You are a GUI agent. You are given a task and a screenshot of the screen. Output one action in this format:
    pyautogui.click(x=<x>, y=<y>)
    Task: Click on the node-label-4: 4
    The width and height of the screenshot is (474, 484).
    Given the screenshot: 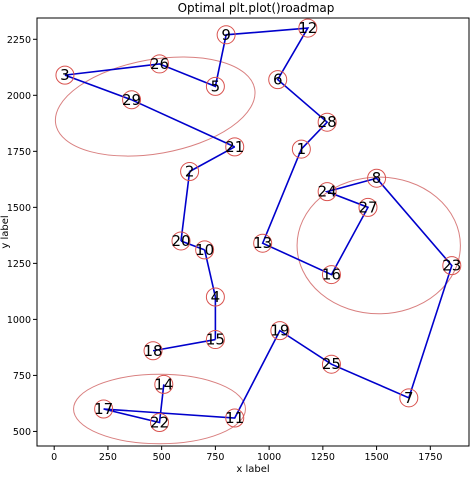 What is the action you would take?
    pyautogui.click(x=216, y=297)
    